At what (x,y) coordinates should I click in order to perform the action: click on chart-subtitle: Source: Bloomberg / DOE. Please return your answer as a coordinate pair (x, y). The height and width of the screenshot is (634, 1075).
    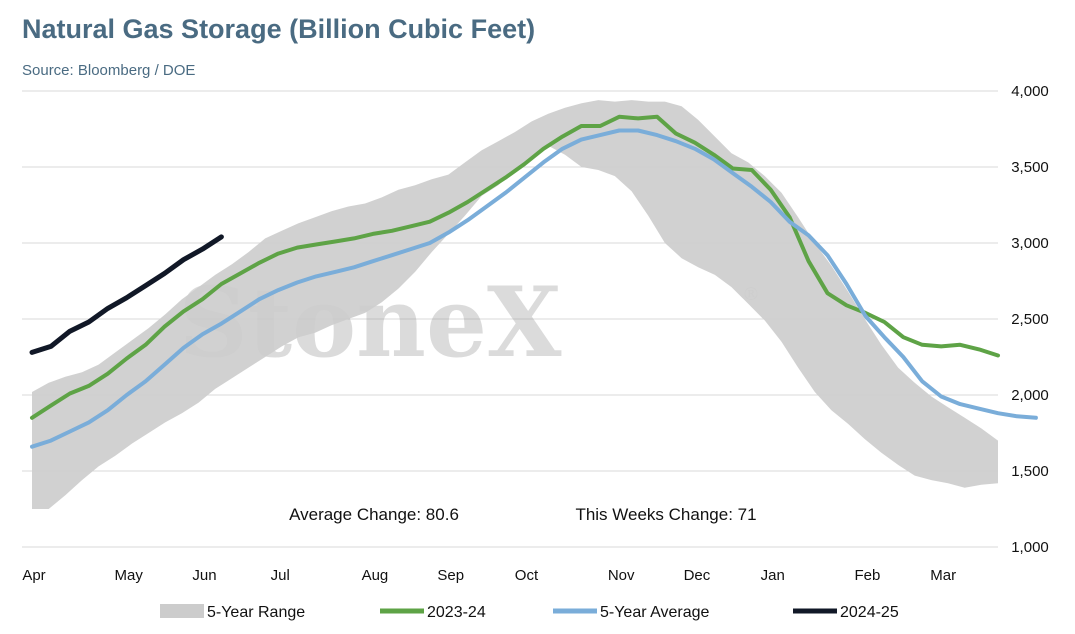
    Looking at the image, I should click on (109, 70).